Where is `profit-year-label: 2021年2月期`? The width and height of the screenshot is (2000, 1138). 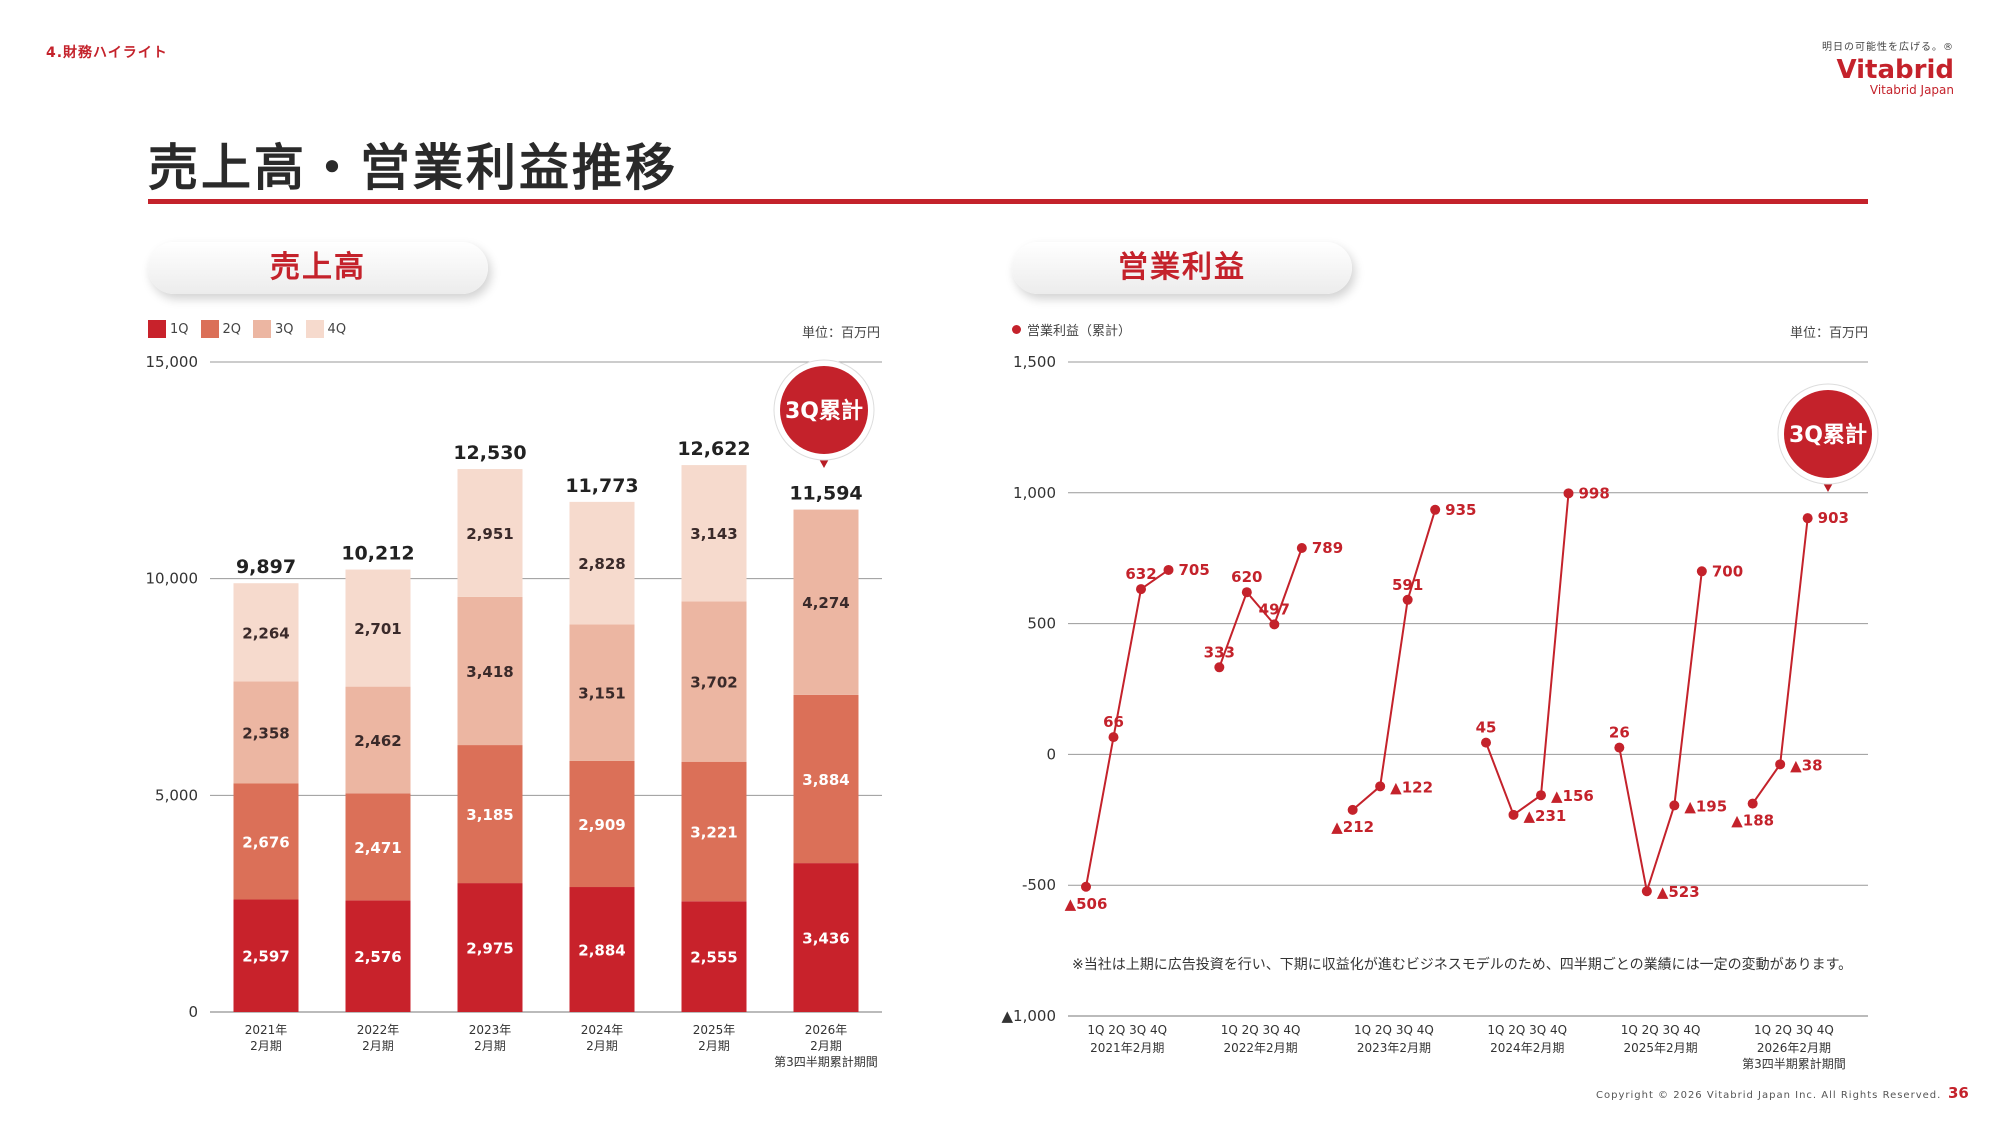
profit-year-label: 2021年2月期 is located at coordinates (1127, 1048).